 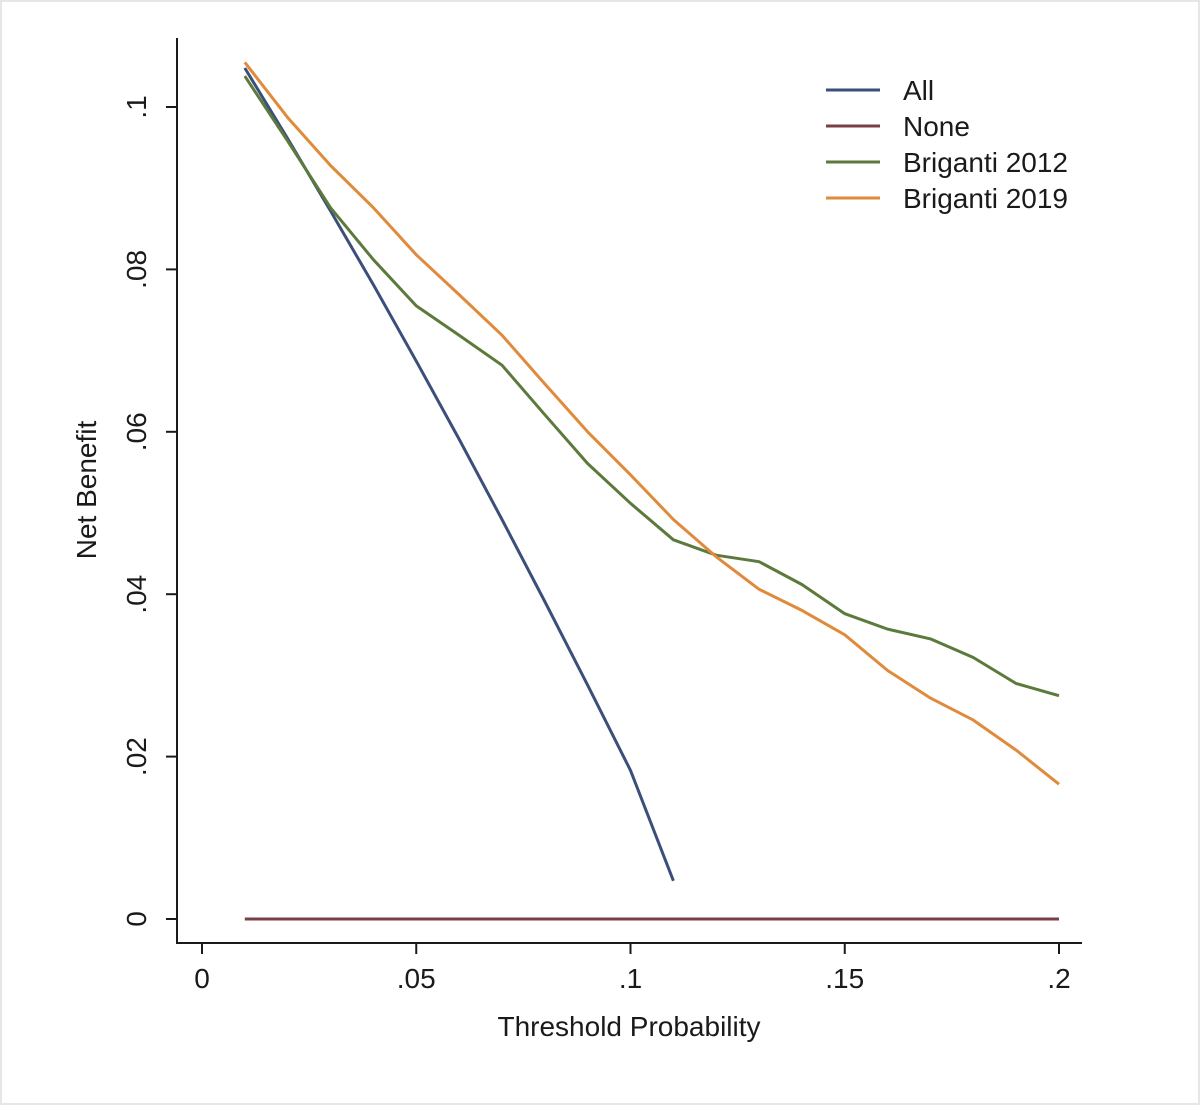 I want to click on legend-label-all: All, so click(x=918, y=90).